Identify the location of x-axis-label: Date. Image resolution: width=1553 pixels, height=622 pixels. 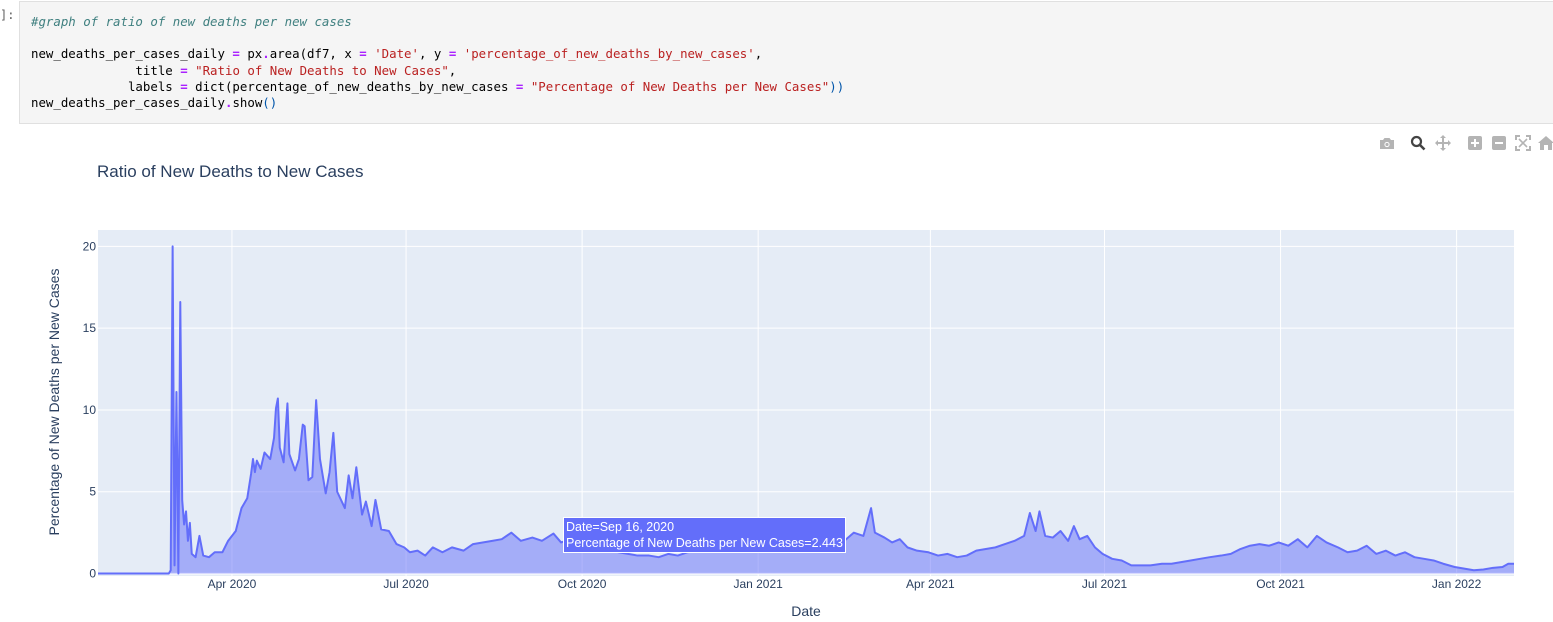
(806, 611).